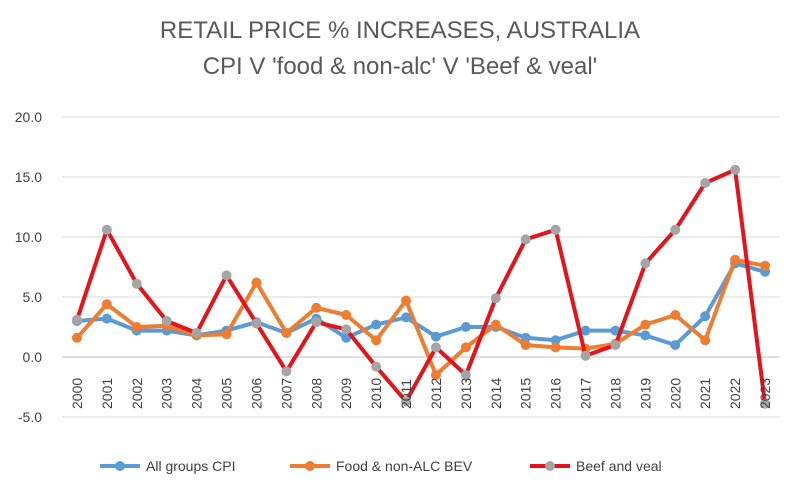 Image resolution: width=800 pixels, height=500 pixels. Describe the element at coordinates (190, 466) in the screenshot. I see `legend-label: All groups CPI` at that location.